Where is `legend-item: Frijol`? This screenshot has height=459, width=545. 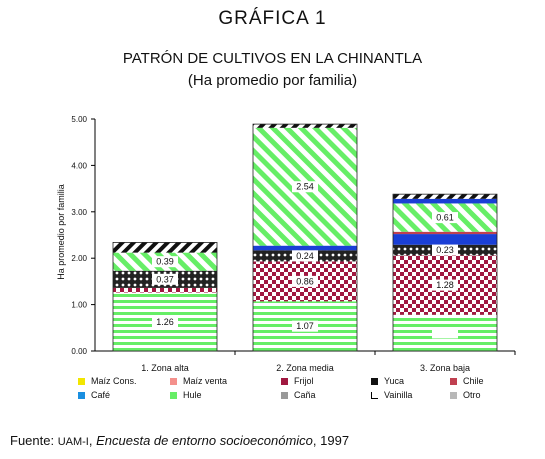
legend-item: Frijol is located at coordinates (297, 381).